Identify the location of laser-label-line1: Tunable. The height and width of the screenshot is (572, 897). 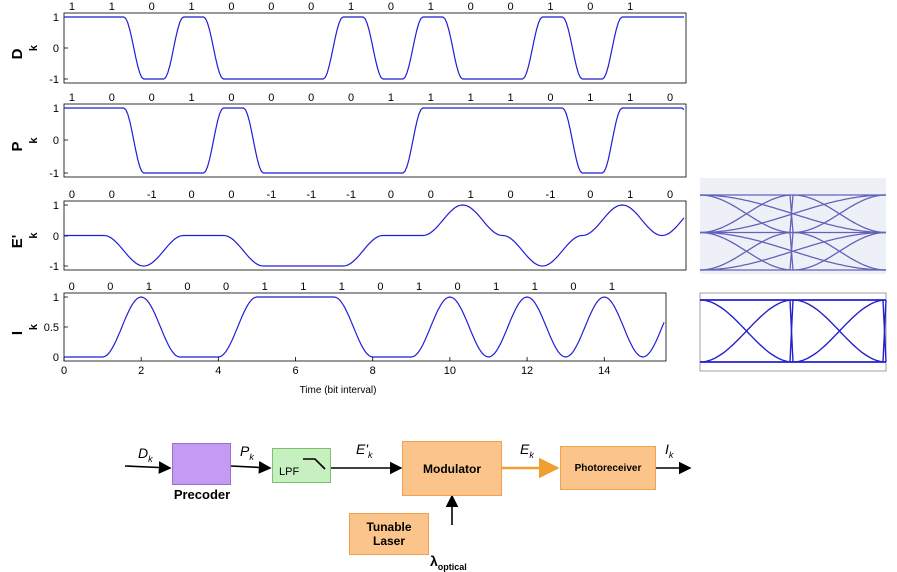
(389, 527).